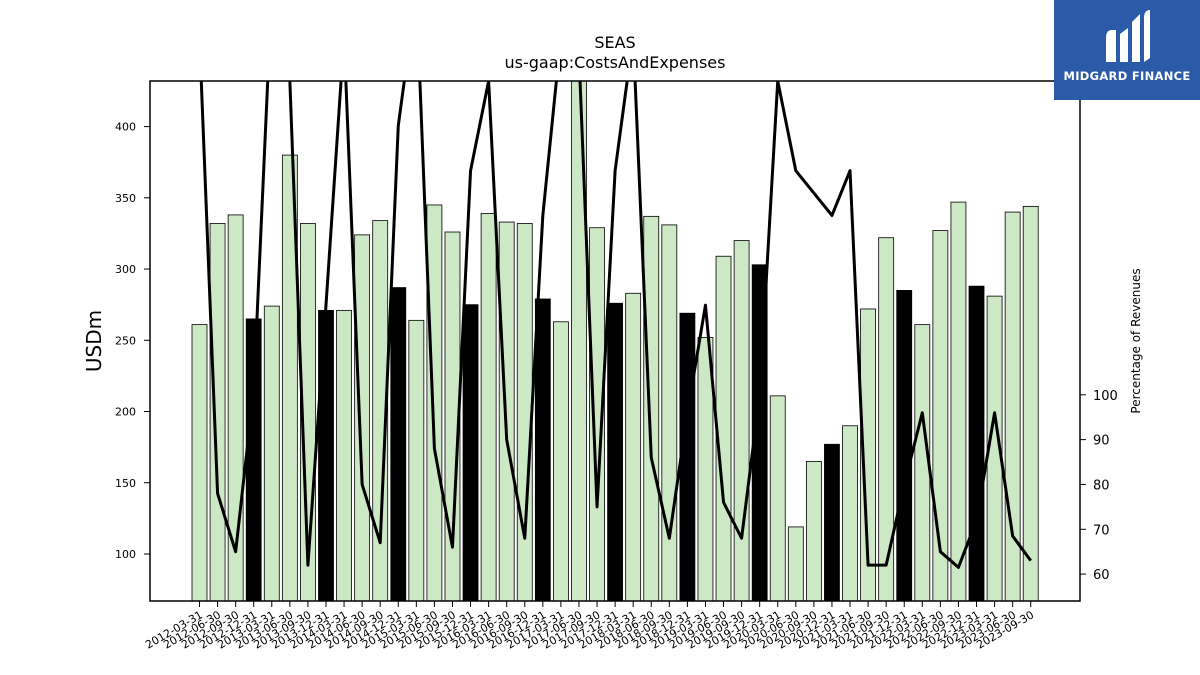 The width and height of the screenshot is (1200, 675). What do you see at coordinates (125, 412) in the screenshot?
I see `y-tick-label-200: 200` at bounding box center [125, 412].